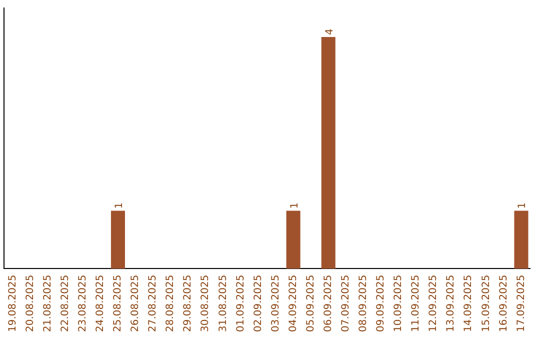  Describe the element at coordinates (30, 303) in the screenshot. I see `x-tick-label: 20.08.2025` at that location.